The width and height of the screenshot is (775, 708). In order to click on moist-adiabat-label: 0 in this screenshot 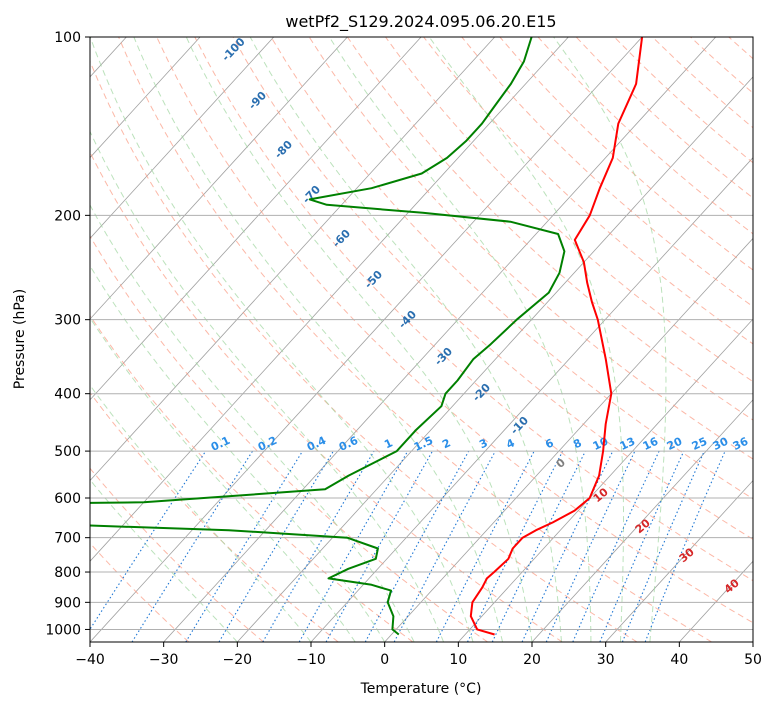, I will do `click(561, 463)`.